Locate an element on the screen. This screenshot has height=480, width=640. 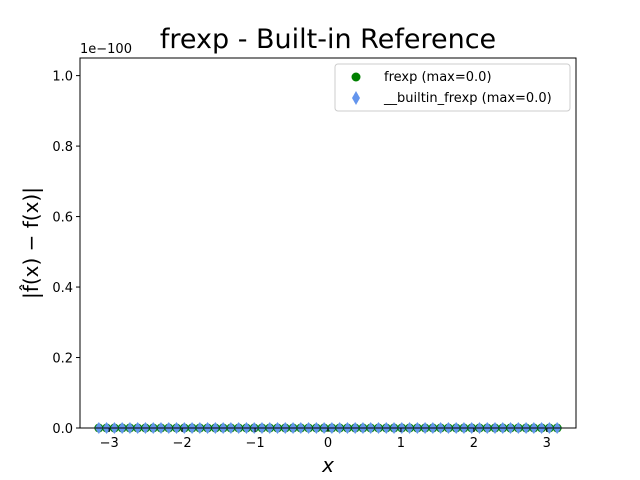
y-tick-label: 0.2 is located at coordinates (62, 359).